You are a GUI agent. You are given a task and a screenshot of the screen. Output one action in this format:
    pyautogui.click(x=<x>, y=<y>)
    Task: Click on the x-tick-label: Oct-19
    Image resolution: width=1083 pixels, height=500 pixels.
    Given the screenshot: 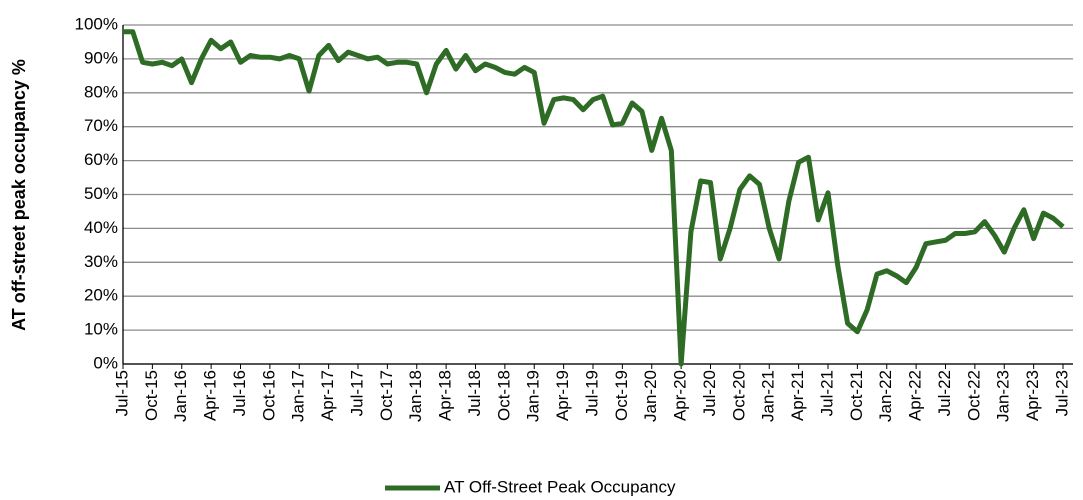 What is the action you would take?
    pyautogui.click(x=621, y=395)
    